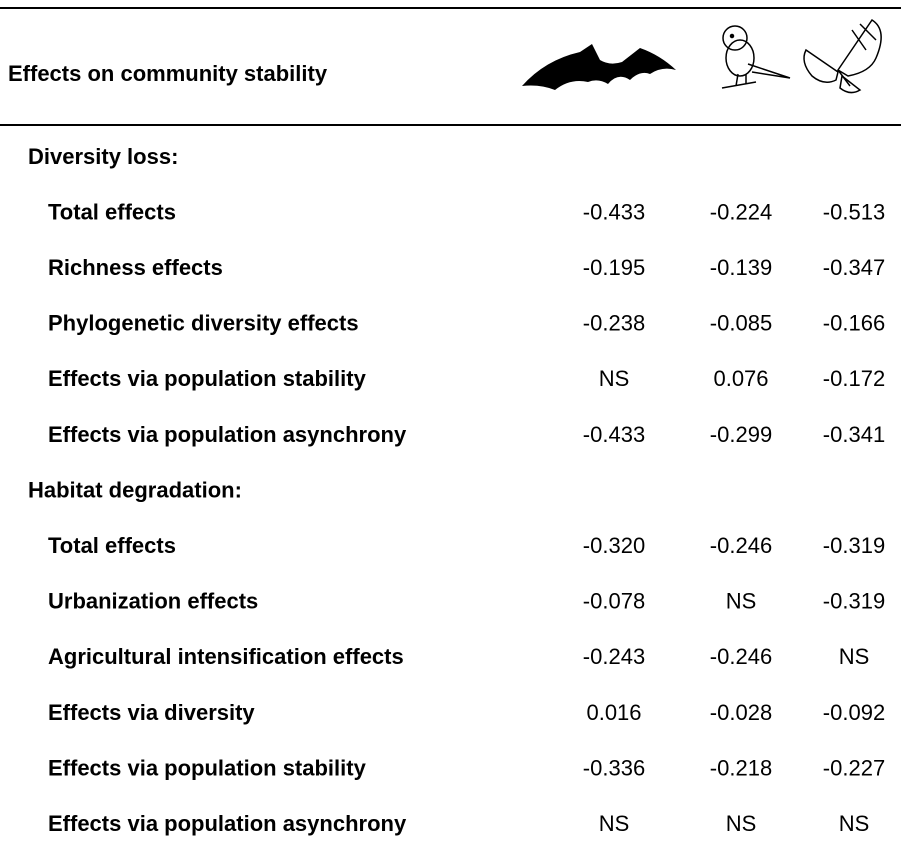 The image size is (901, 855). I want to click on cell-value: -0.218, so click(741, 767).